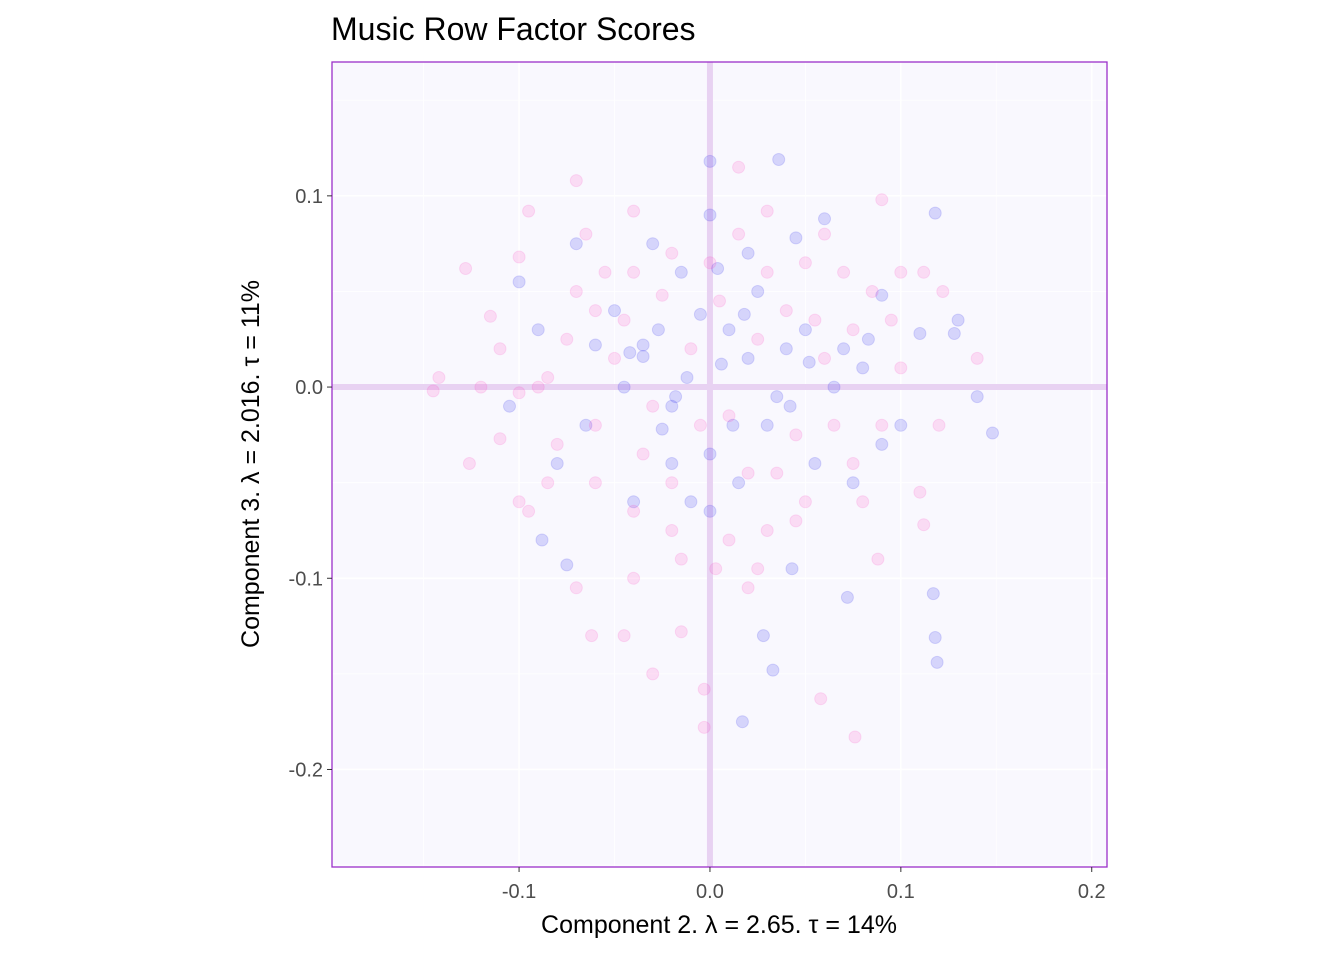 The image size is (1344, 960). I want to click on chart-title: Music Row Factor Scores, so click(513, 29).